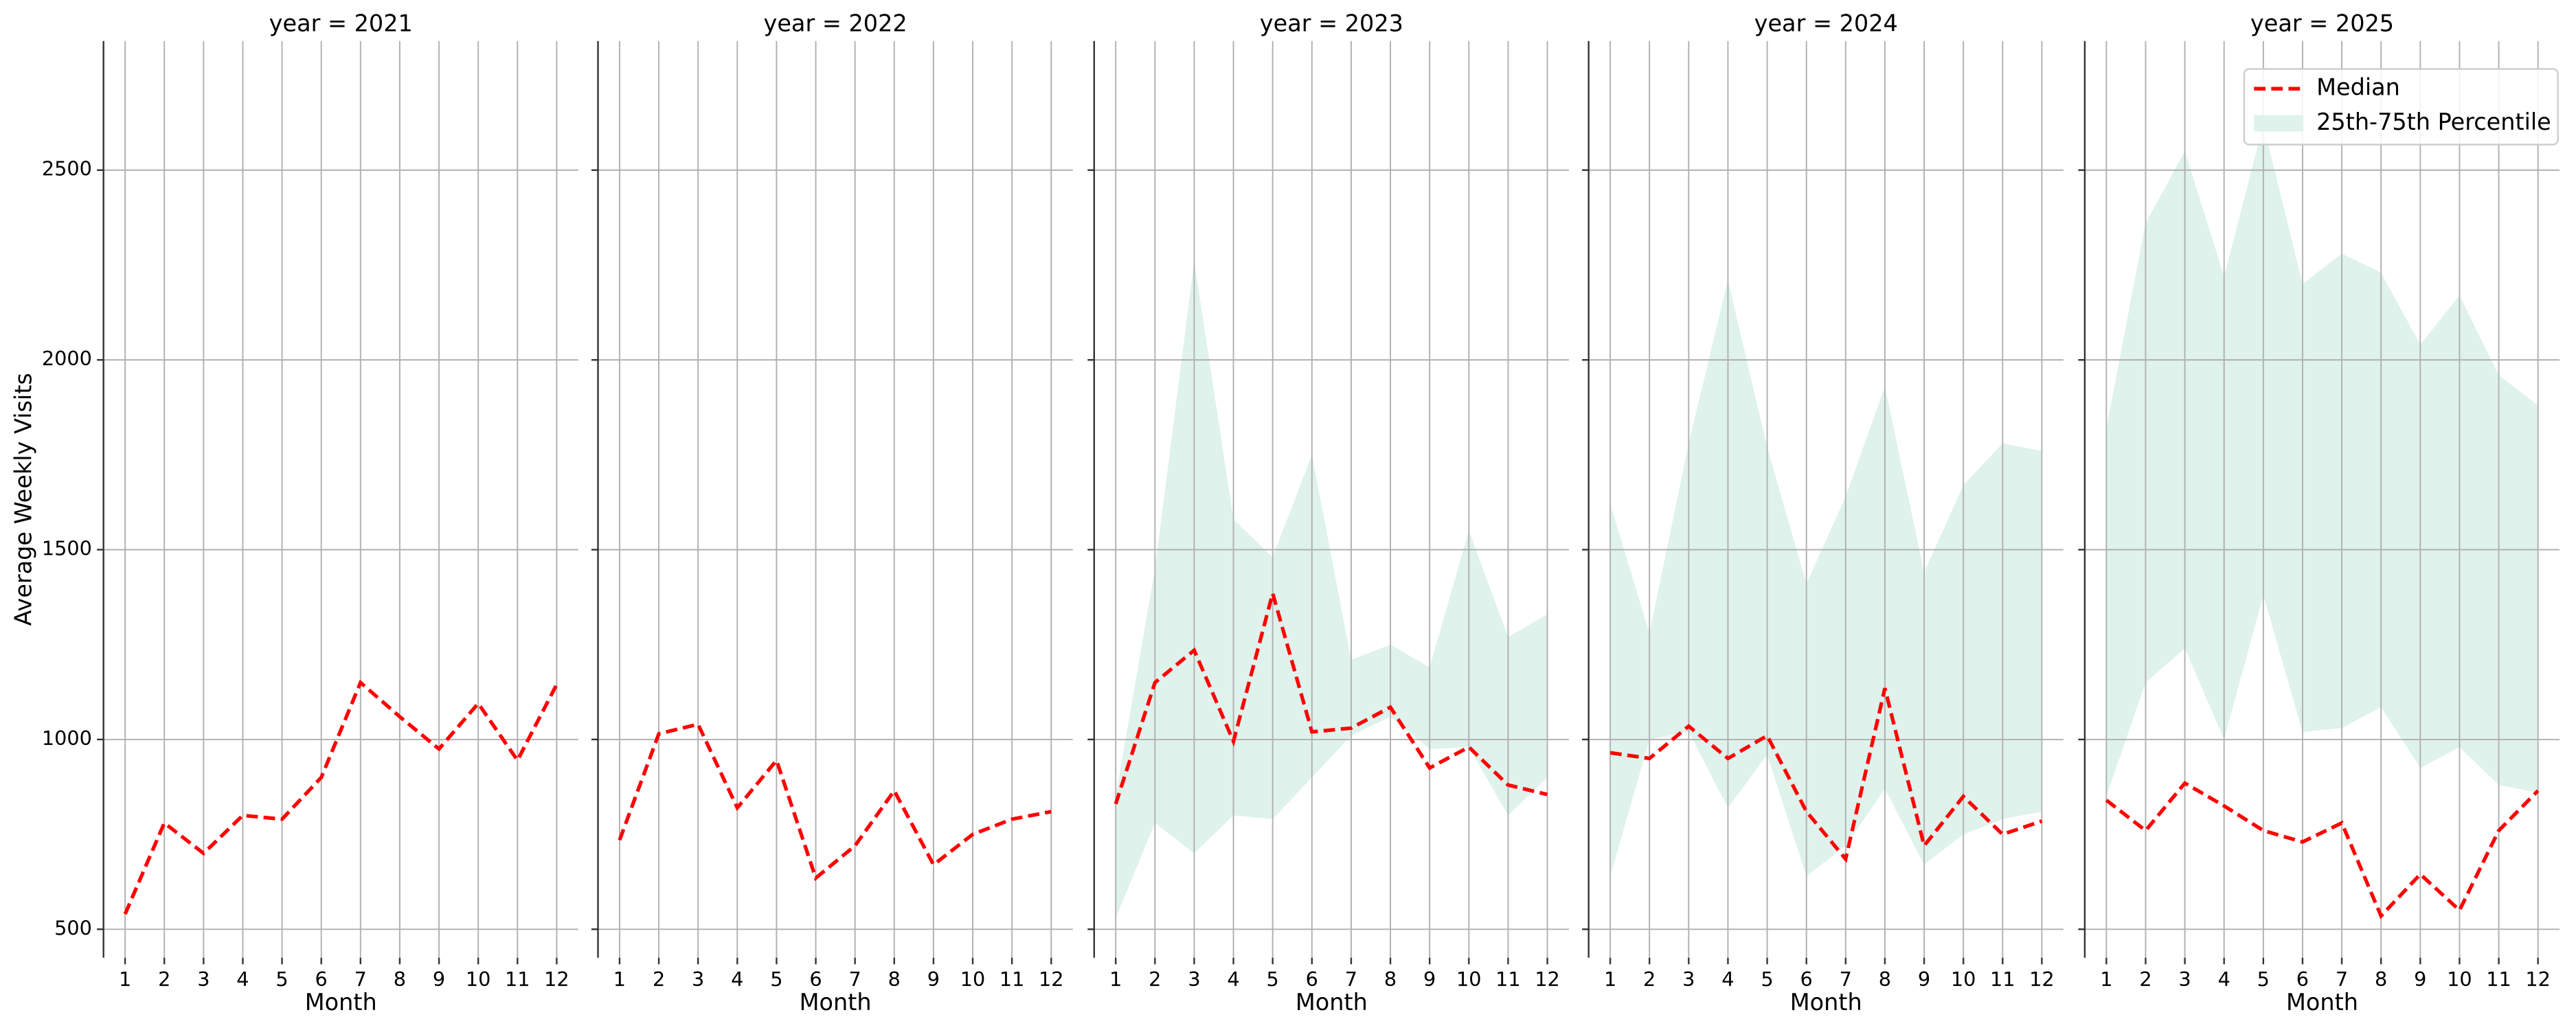 This screenshot has height=1030, width=2576. What do you see at coordinates (23, 499) in the screenshot?
I see `y-axis-label: Average Weekly Visits` at bounding box center [23, 499].